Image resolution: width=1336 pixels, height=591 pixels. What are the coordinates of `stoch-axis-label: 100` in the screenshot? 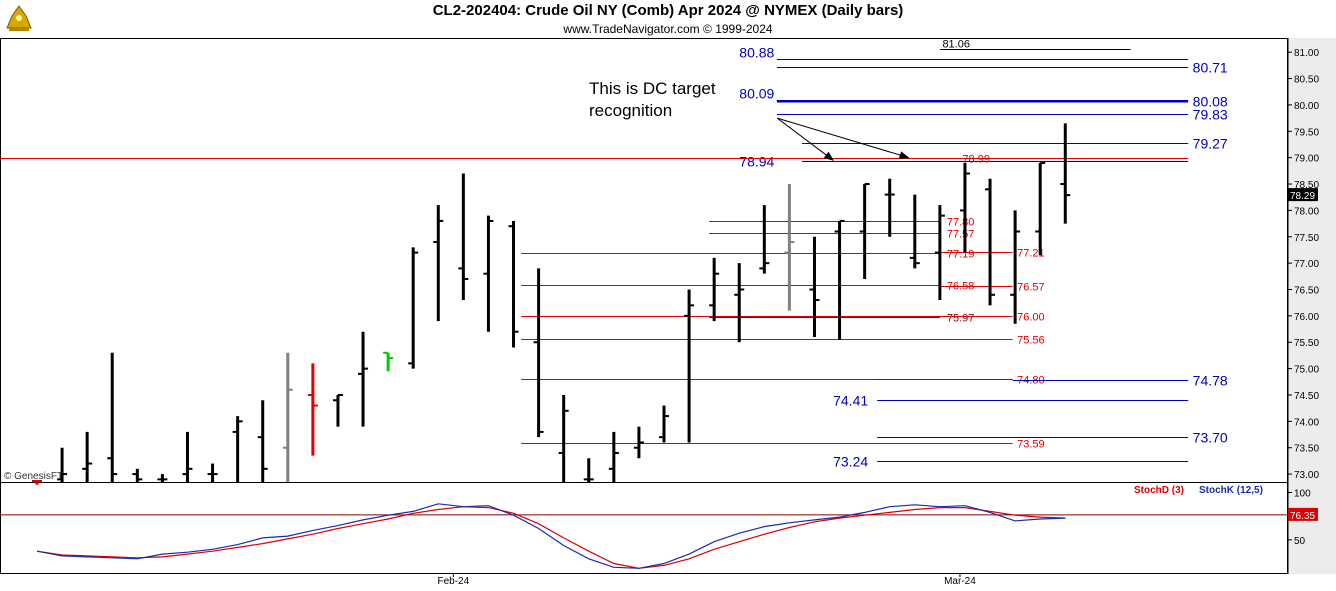 It's located at (1302, 493).